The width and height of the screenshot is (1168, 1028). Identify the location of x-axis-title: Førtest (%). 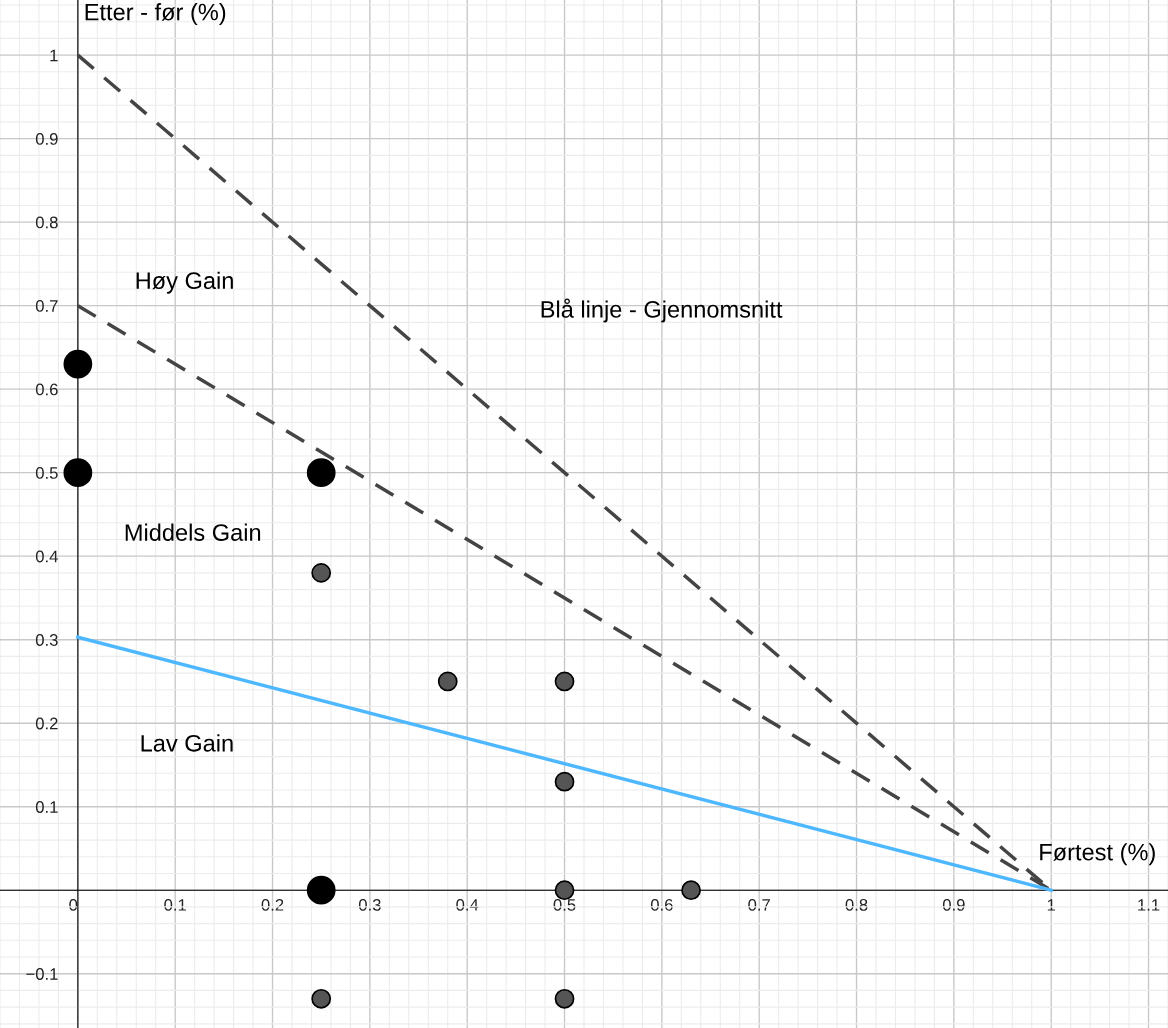
(1097, 854).